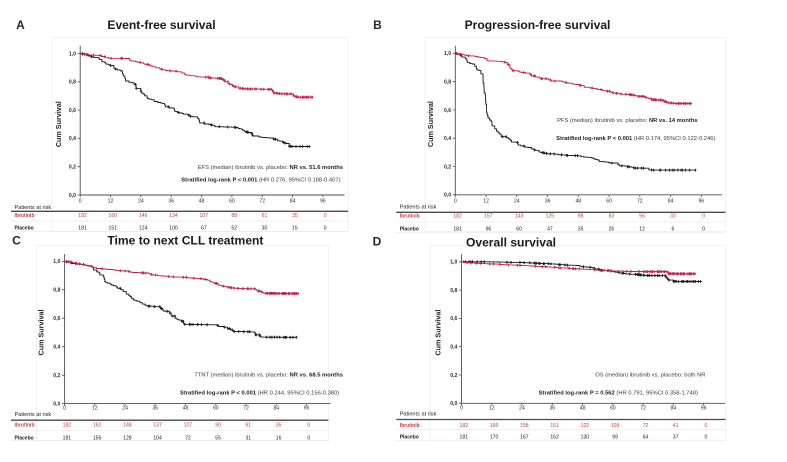 Image resolution: width=787 pixels, height=462 pixels. I want to click on svg-text: 125, so click(550, 217).